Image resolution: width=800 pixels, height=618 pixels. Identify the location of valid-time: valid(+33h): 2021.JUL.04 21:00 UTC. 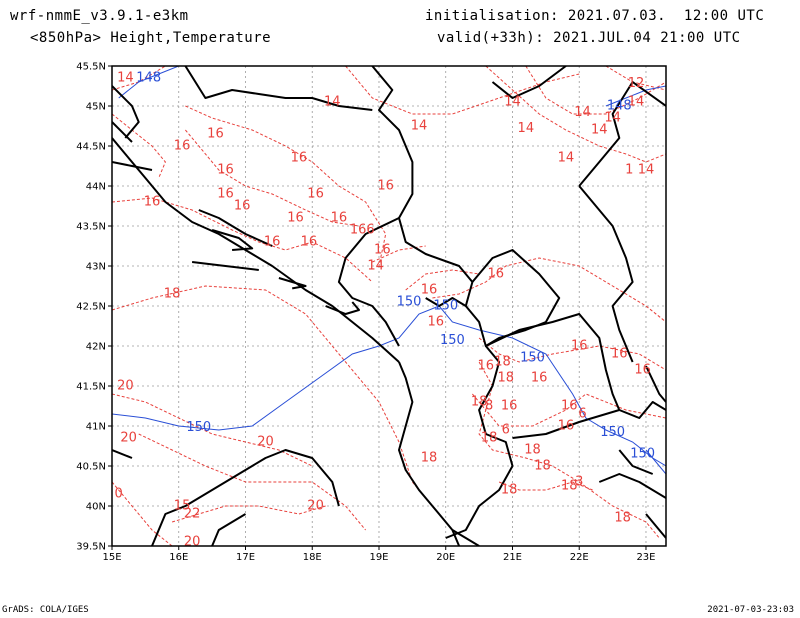
(589, 38).